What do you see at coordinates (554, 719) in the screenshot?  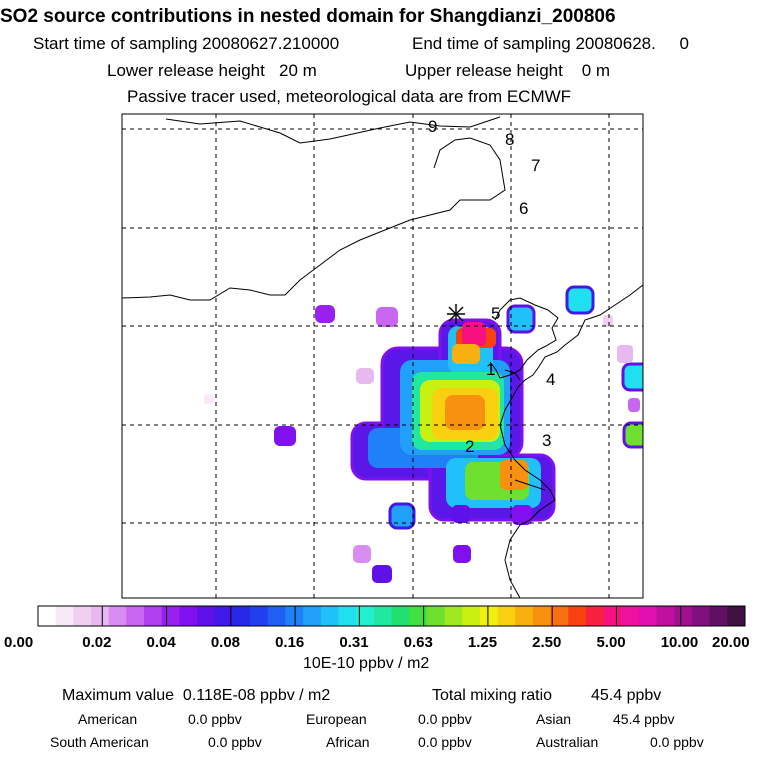 I see `region-asian-name: Asian` at bounding box center [554, 719].